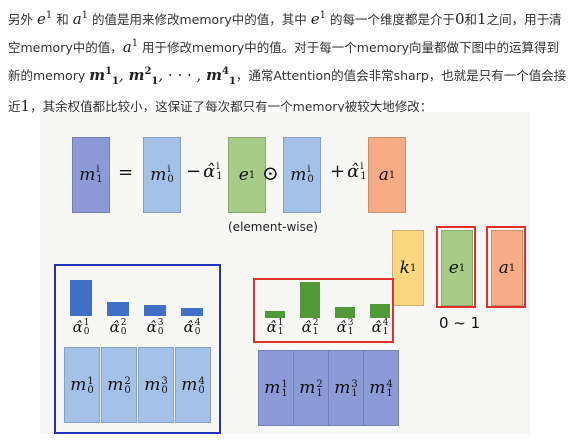  I want to click on add-vector-highlight, so click(506, 267).